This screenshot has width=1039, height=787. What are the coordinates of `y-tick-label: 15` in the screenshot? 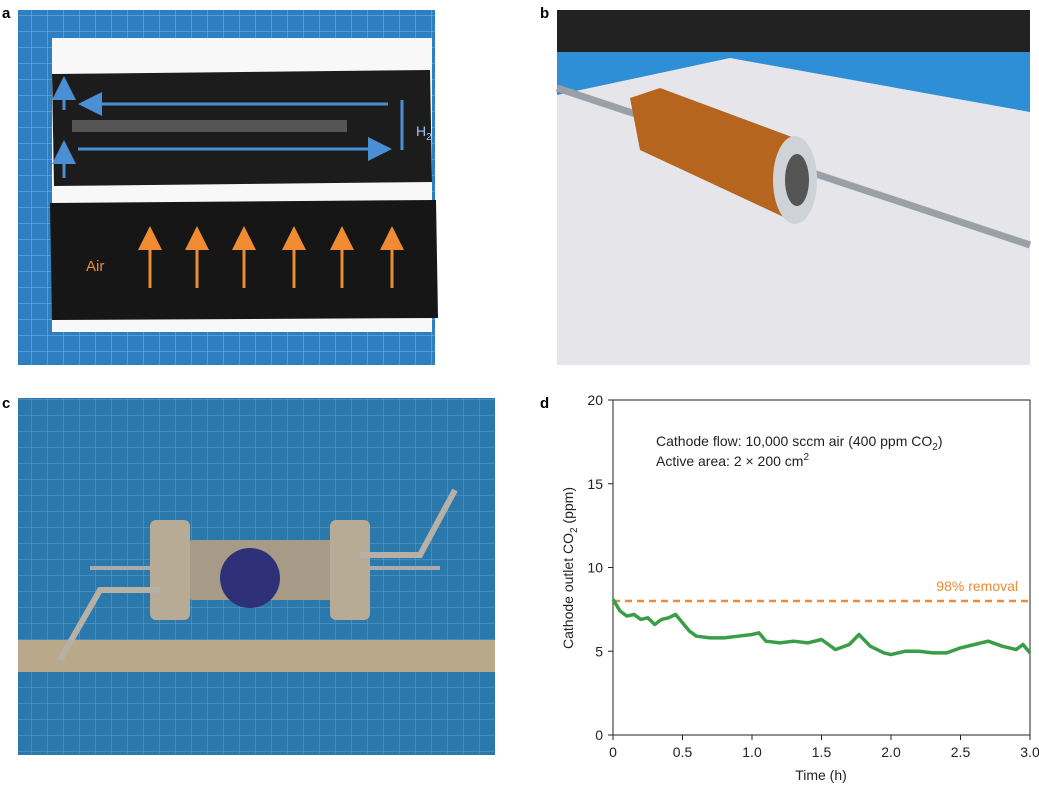 It's located at (595, 484).